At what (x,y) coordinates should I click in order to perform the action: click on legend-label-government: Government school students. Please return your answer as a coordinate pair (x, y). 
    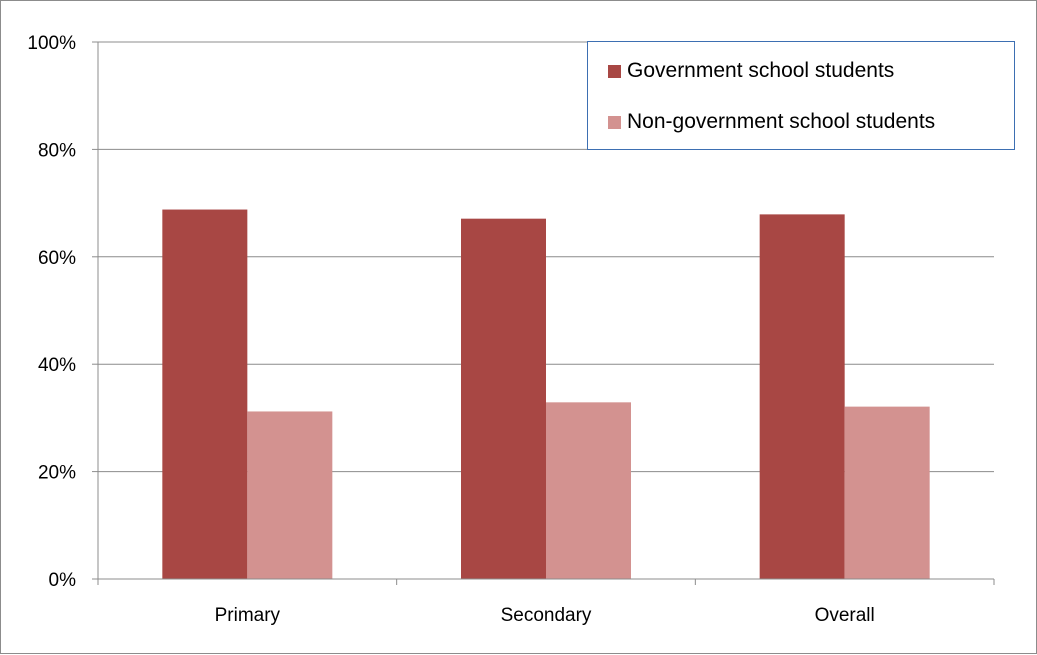
    Looking at the image, I should click on (761, 70).